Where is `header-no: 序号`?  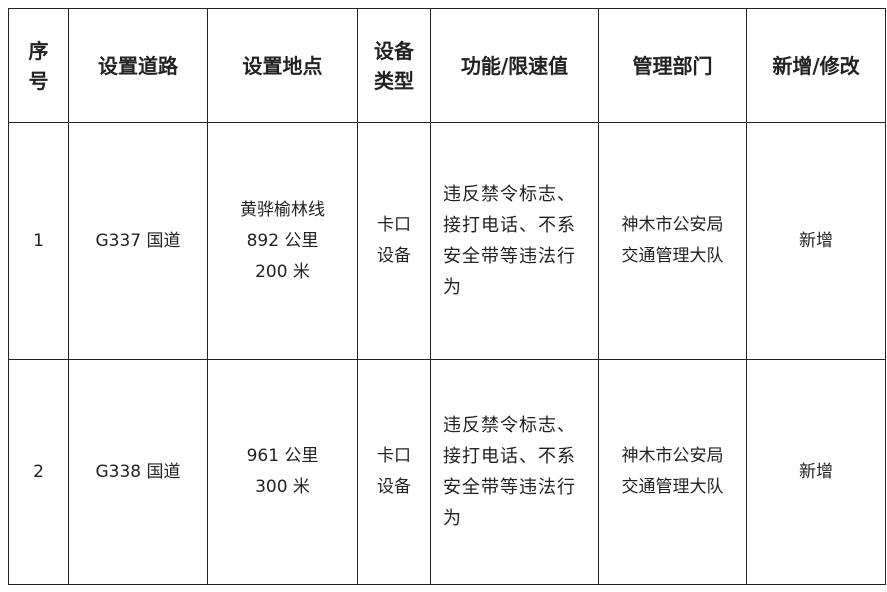 header-no: 序号 is located at coordinates (38, 65).